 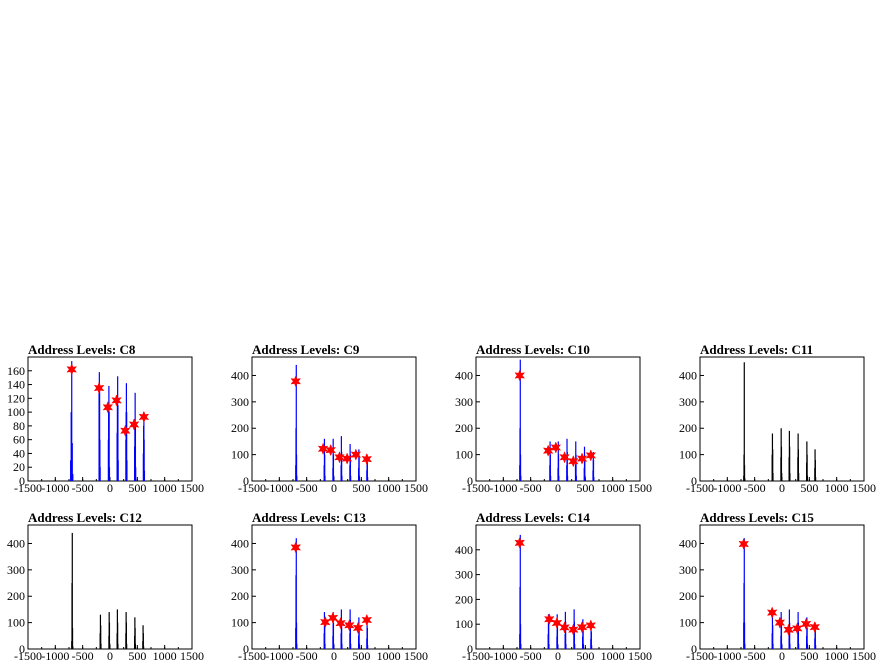 I want to click on chart-title: Address Levels: C14, so click(x=533, y=517).